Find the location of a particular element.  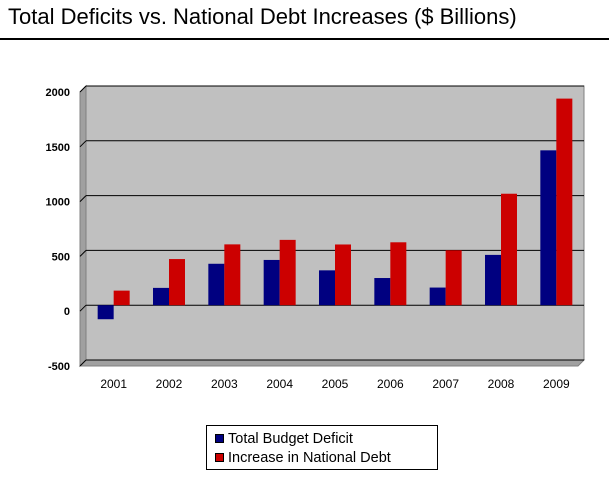

legend-item-increase-in-national-debt: Increase in National Debt is located at coordinates (326, 457).